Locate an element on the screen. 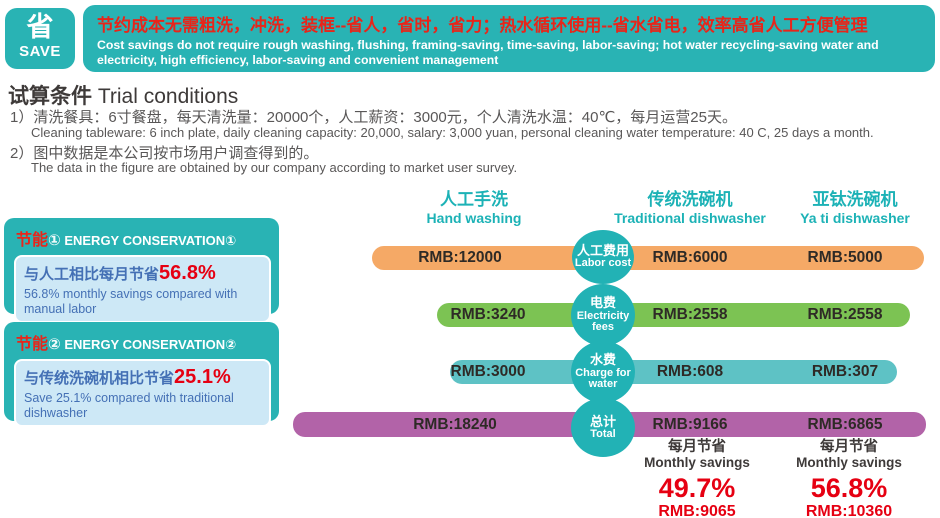 The height and width of the screenshot is (518, 940). circle-electricity-fees: 电费 Electricity fees is located at coordinates (603, 315).